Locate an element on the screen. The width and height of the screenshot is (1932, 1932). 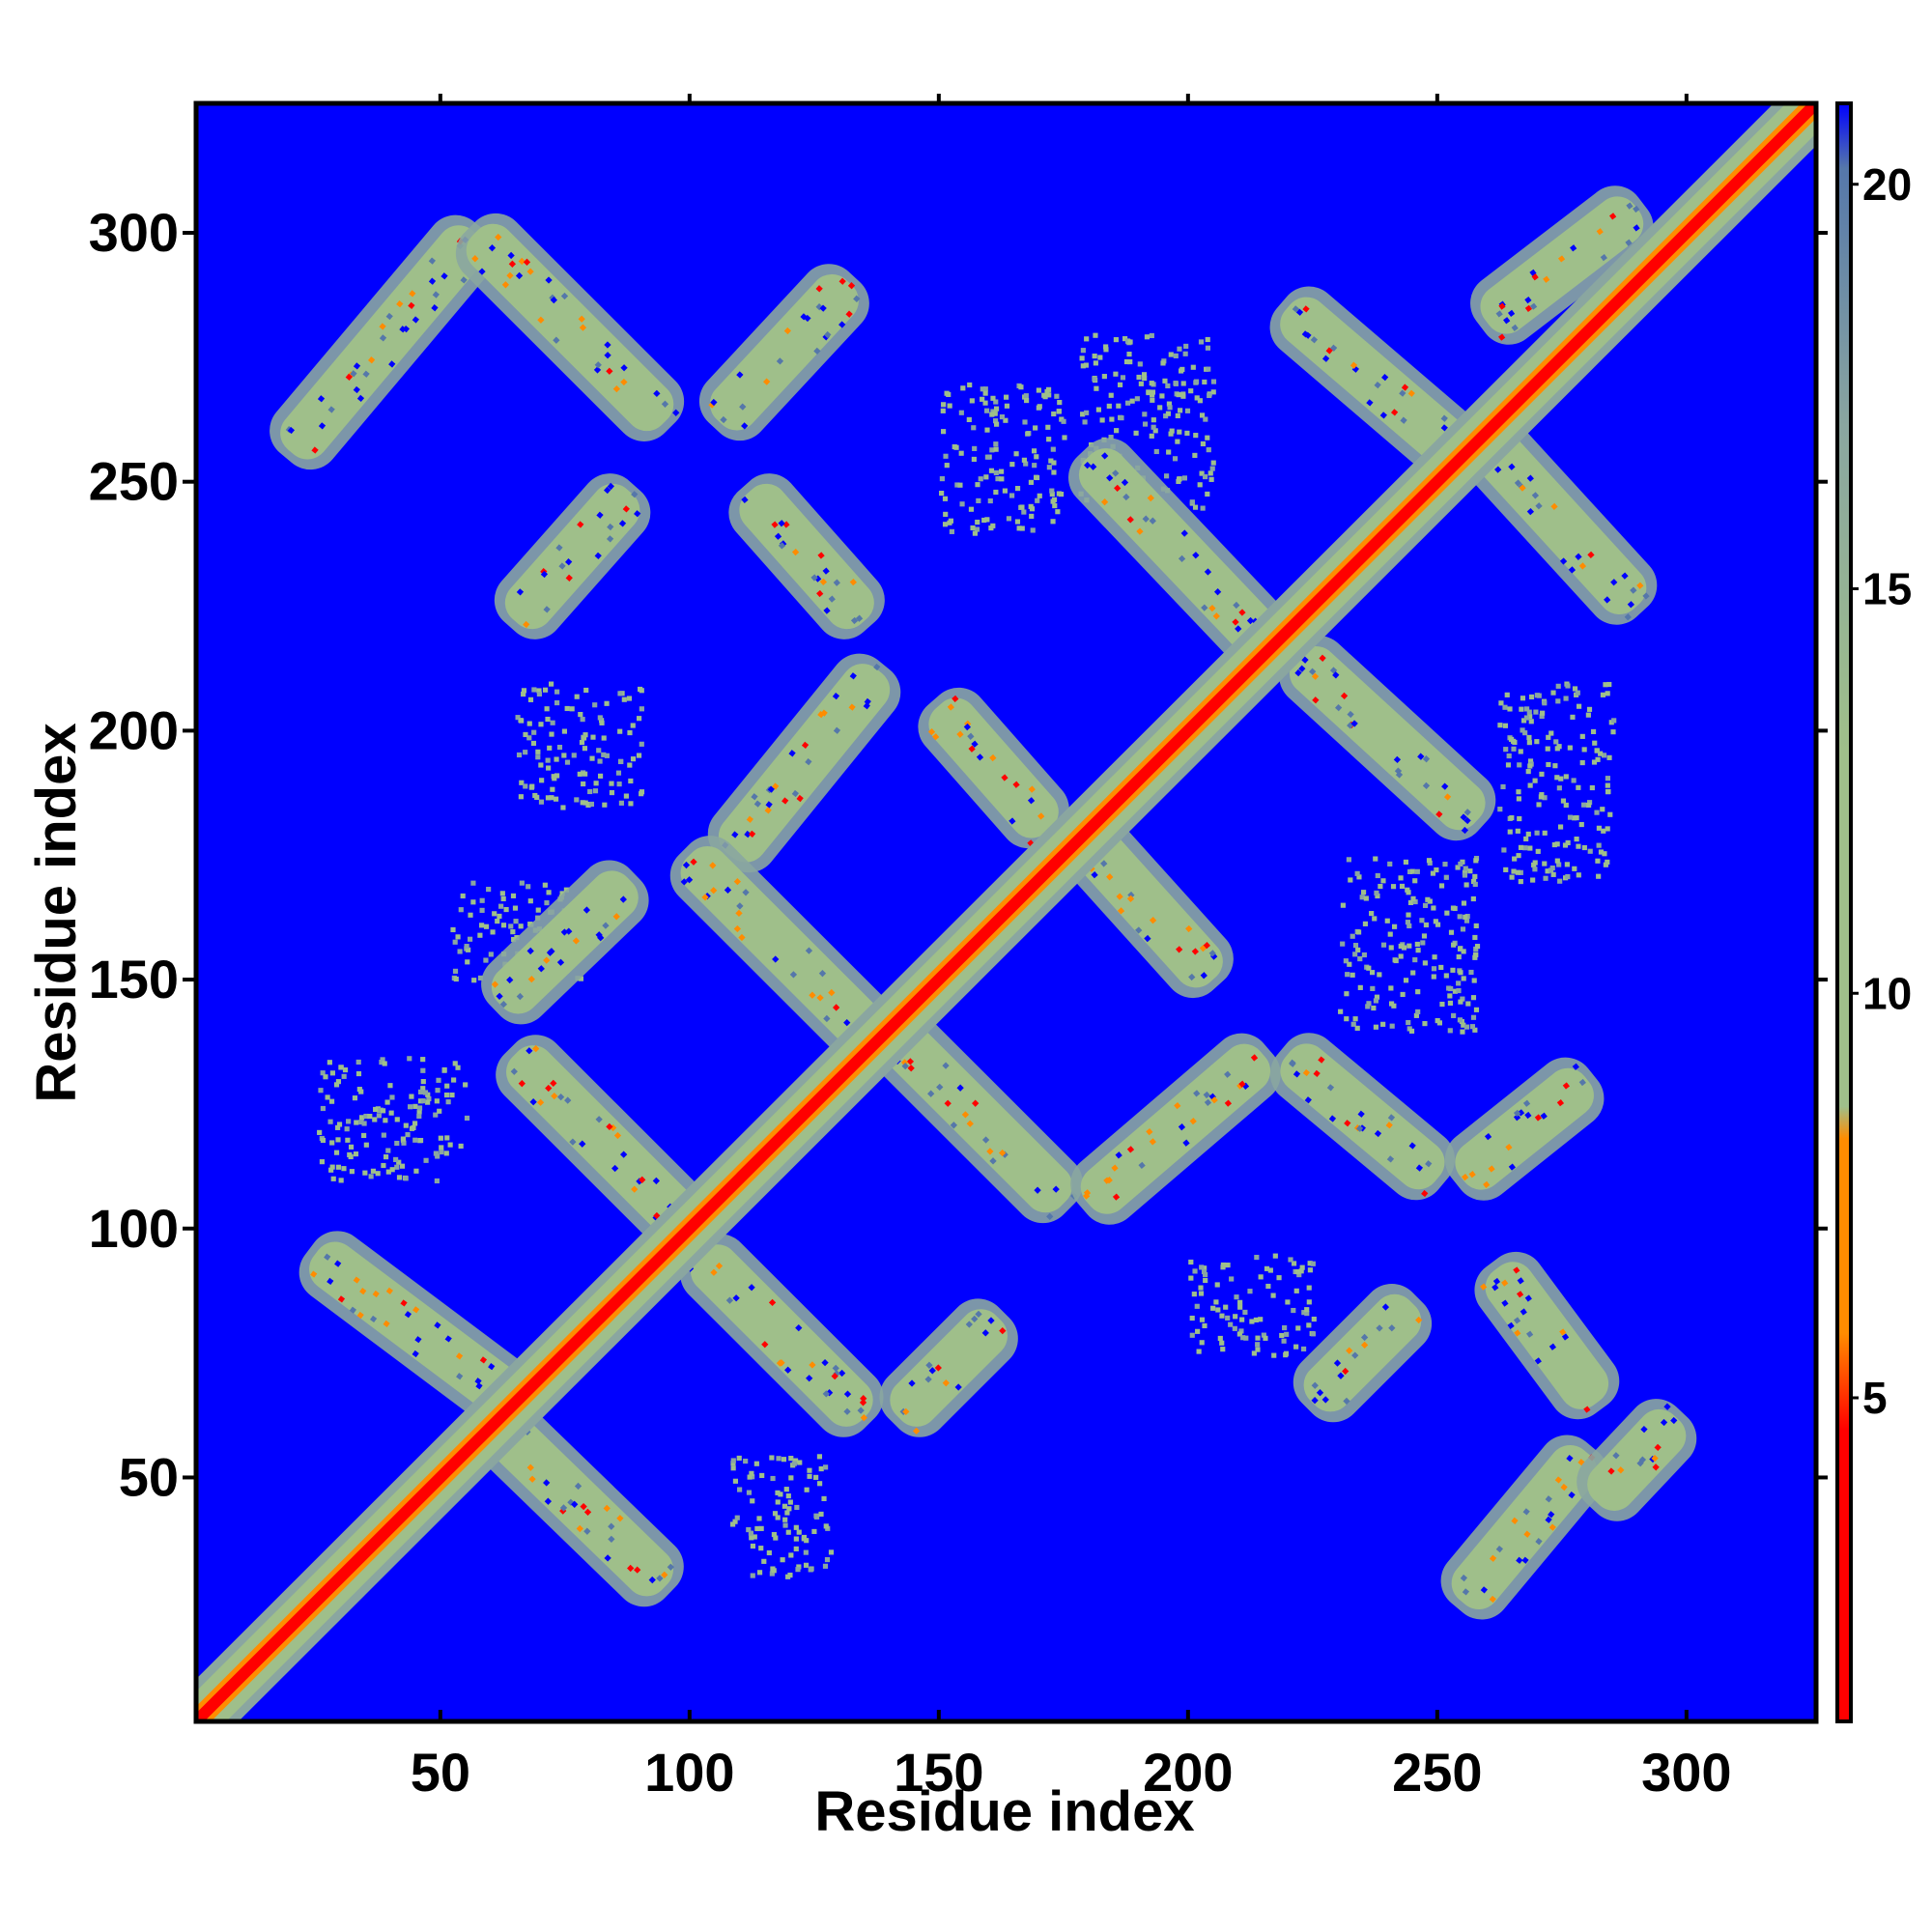
colorbar-tick-label: 10 is located at coordinates (1887, 993).